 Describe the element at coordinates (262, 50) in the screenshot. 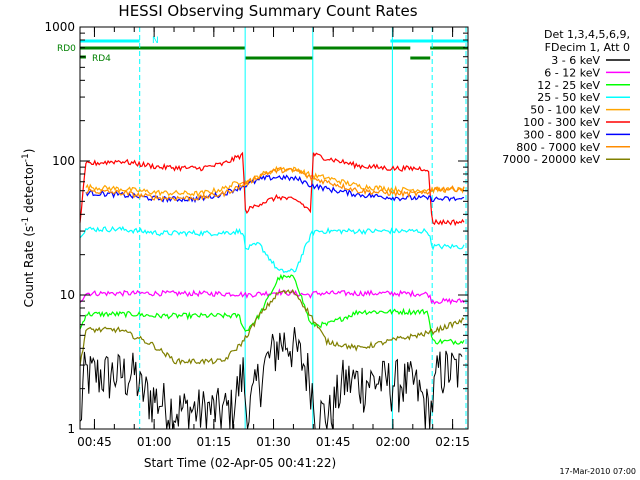

I see `observing-flags: RD0 RD4 N` at that location.